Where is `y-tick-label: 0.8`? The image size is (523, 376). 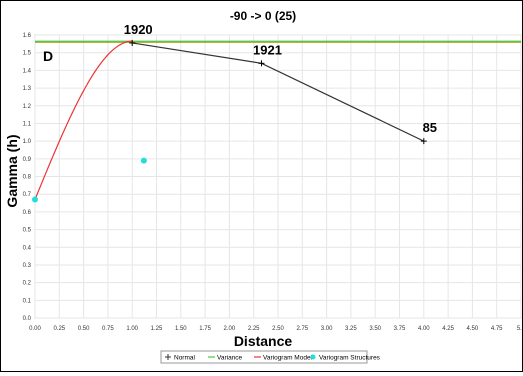 y-tick-label: 0.8 is located at coordinates (27, 178).